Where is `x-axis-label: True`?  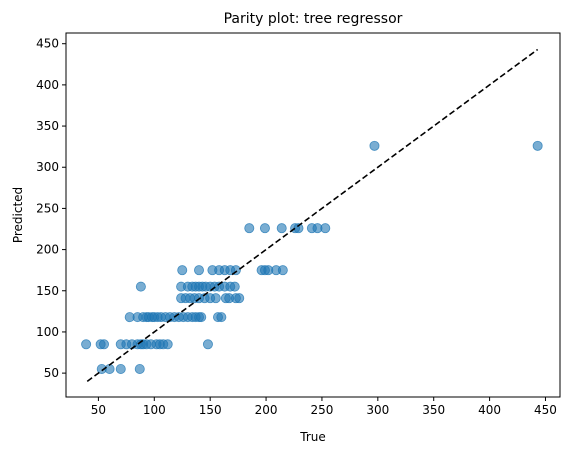
x-axis-label: True is located at coordinates (312, 437).